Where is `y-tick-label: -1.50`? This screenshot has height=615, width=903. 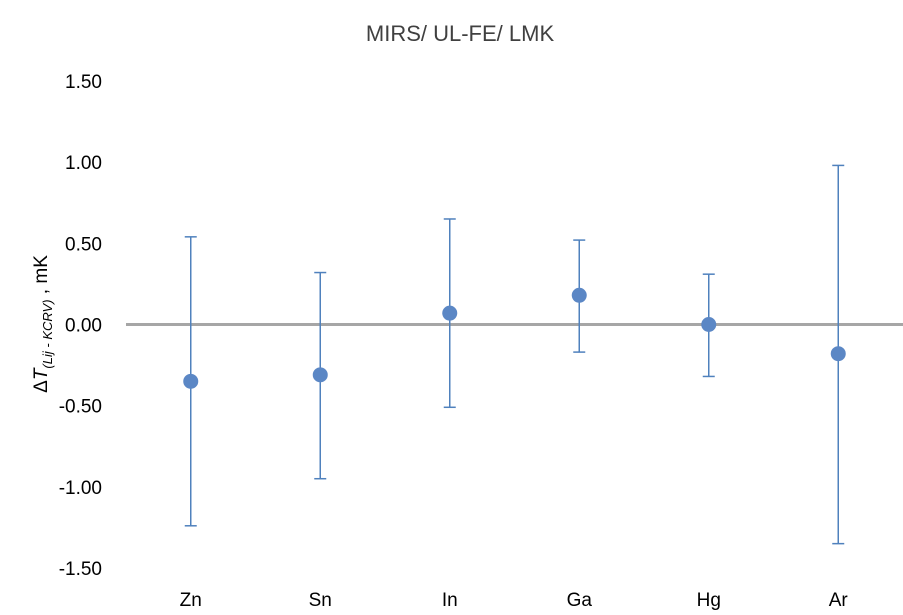 y-tick-label: -1.50 is located at coordinates (80, 569).